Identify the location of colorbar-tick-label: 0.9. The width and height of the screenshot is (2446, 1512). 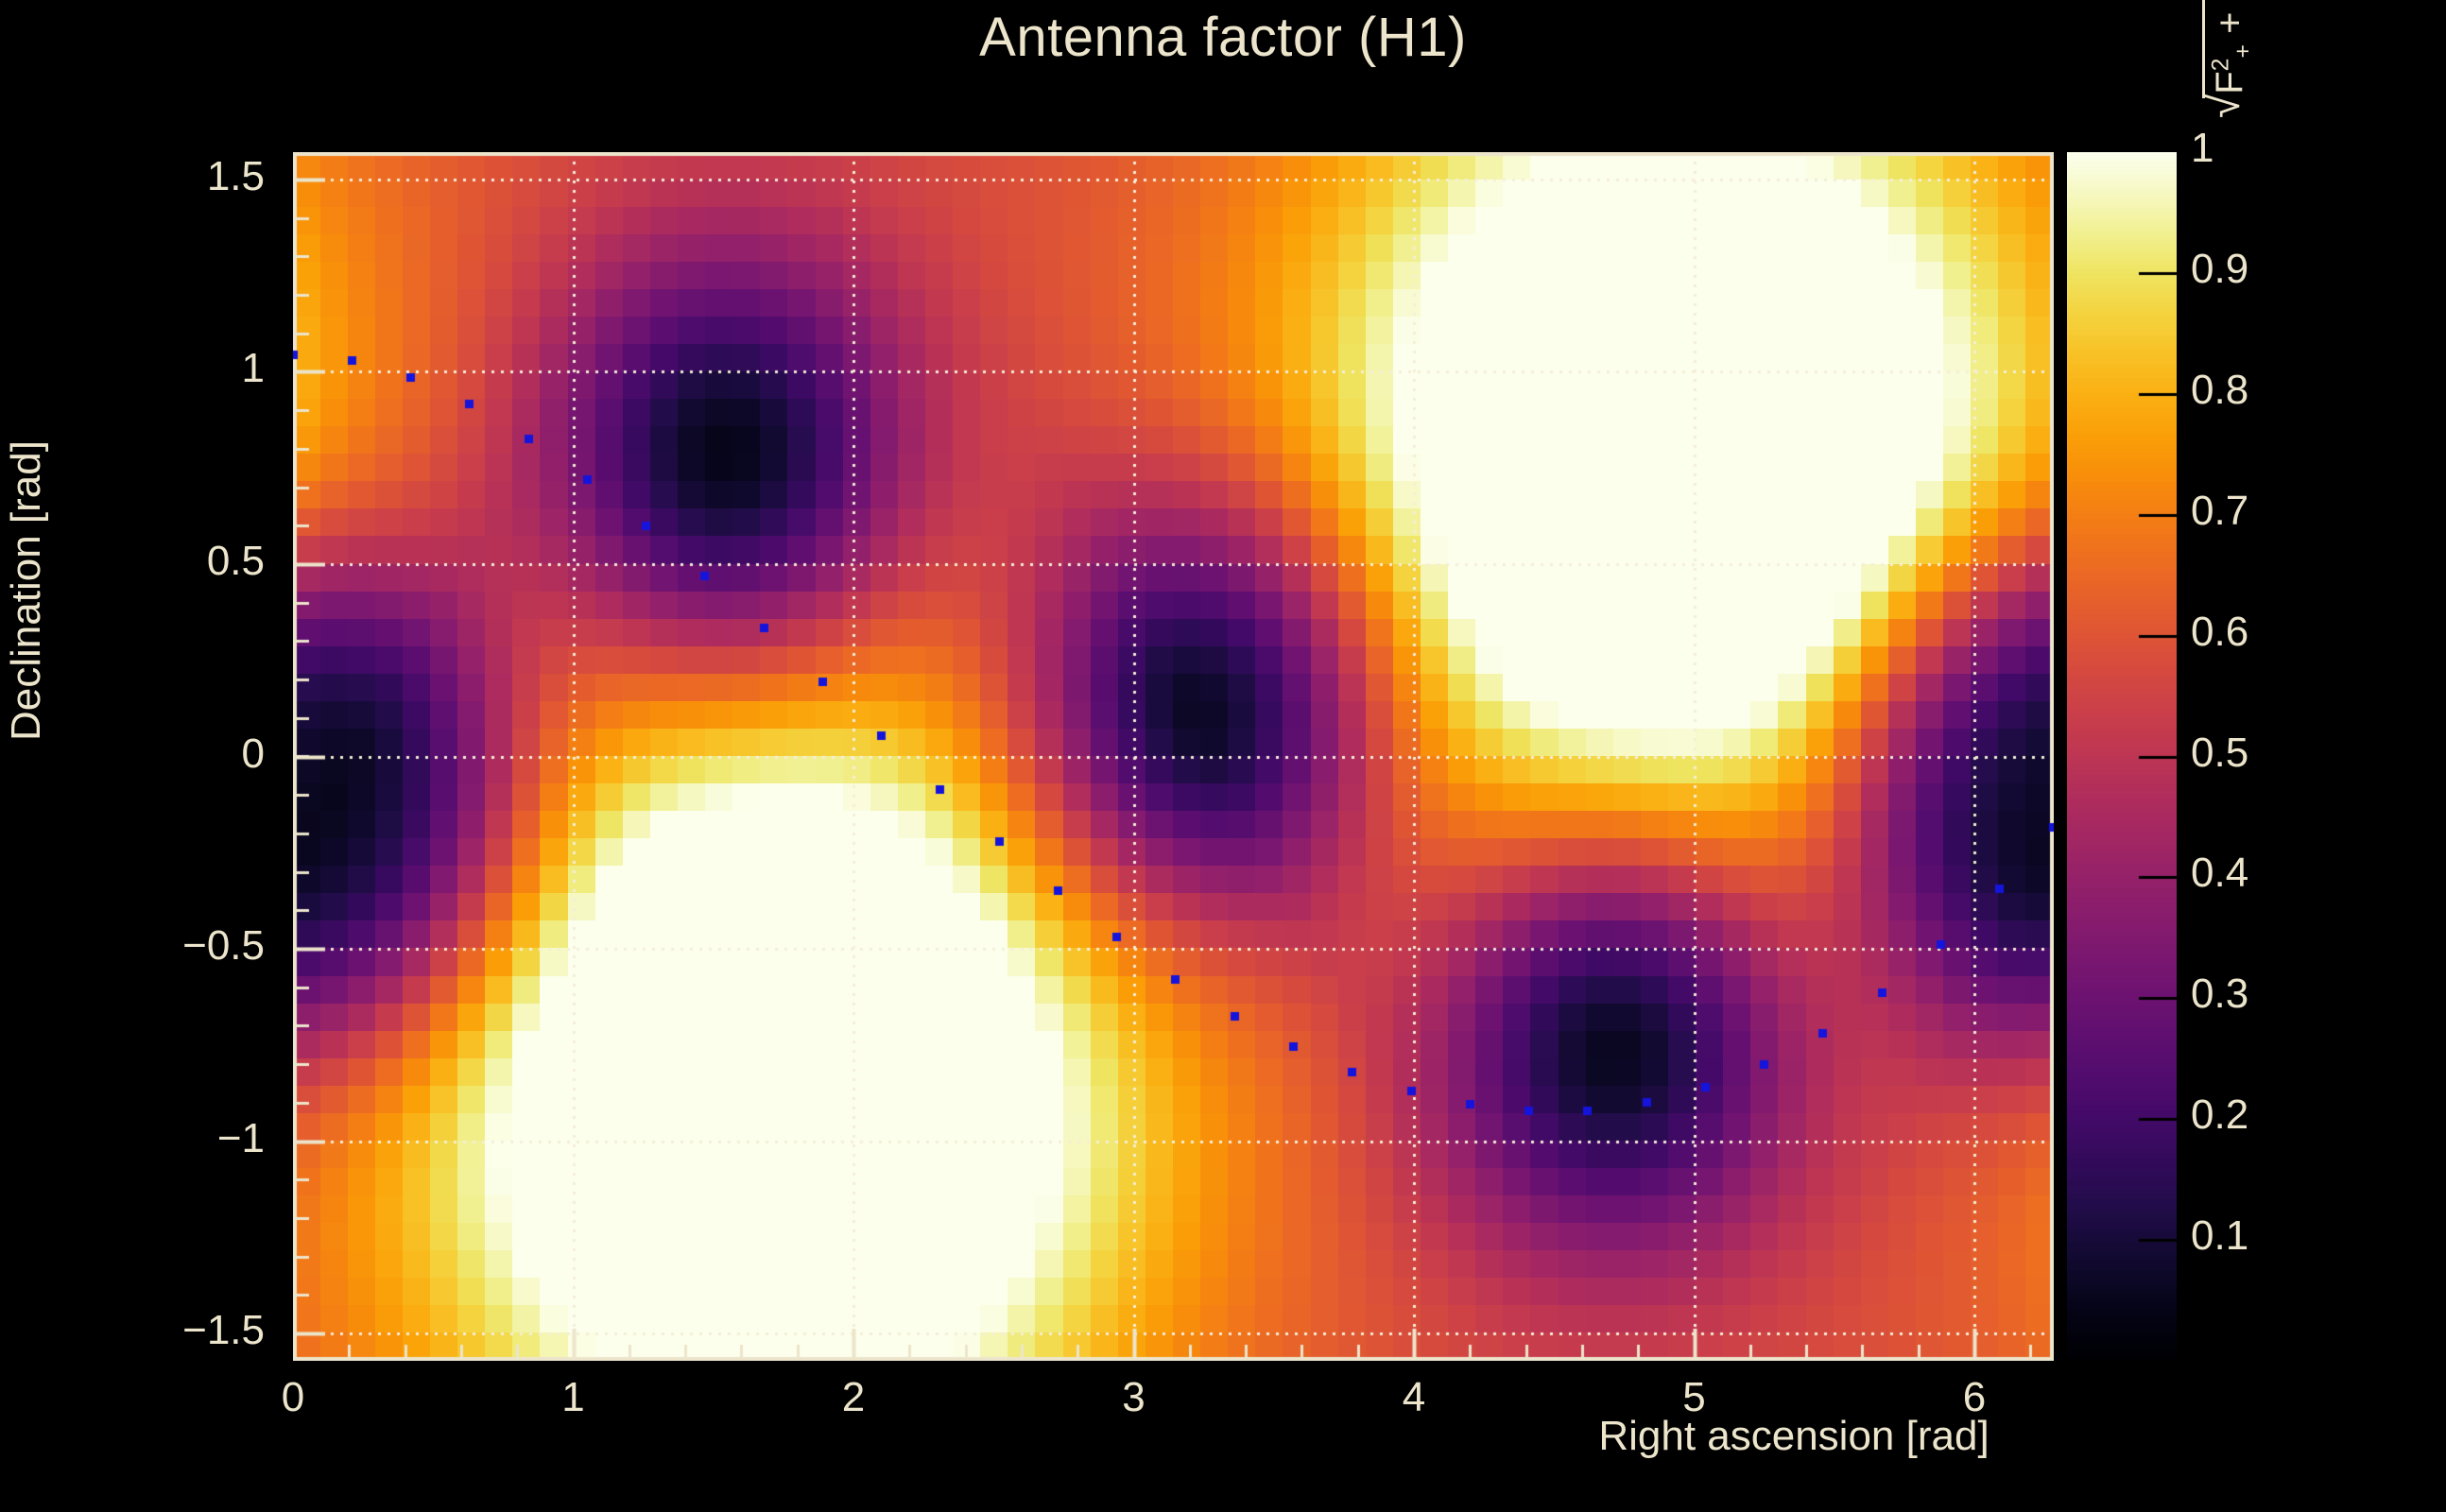
(2220, 268).